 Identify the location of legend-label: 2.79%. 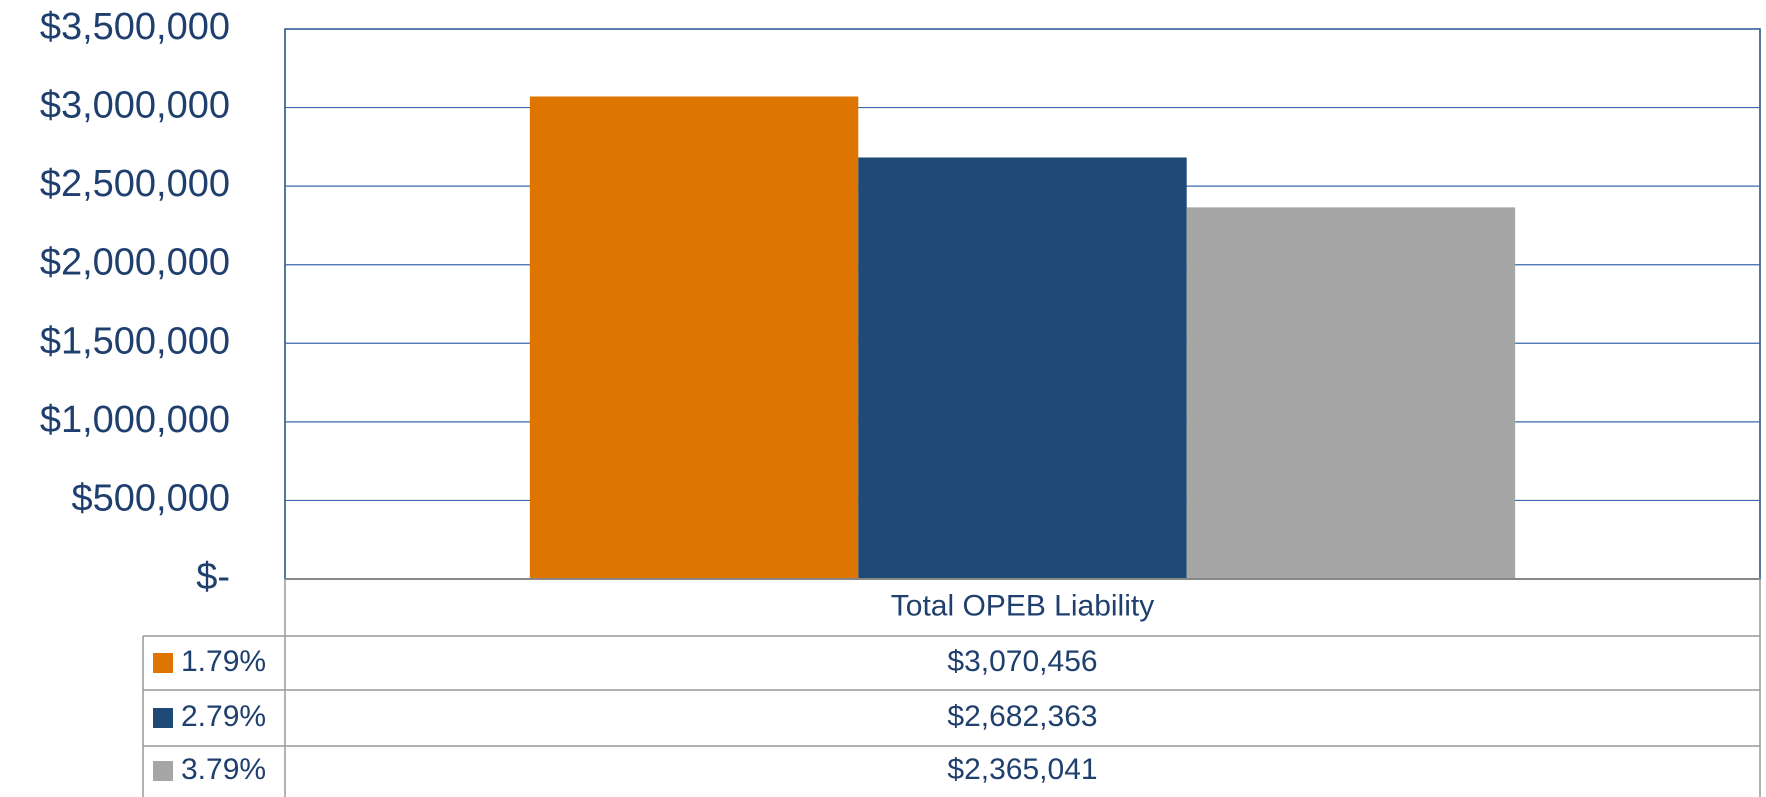
(223, 716).